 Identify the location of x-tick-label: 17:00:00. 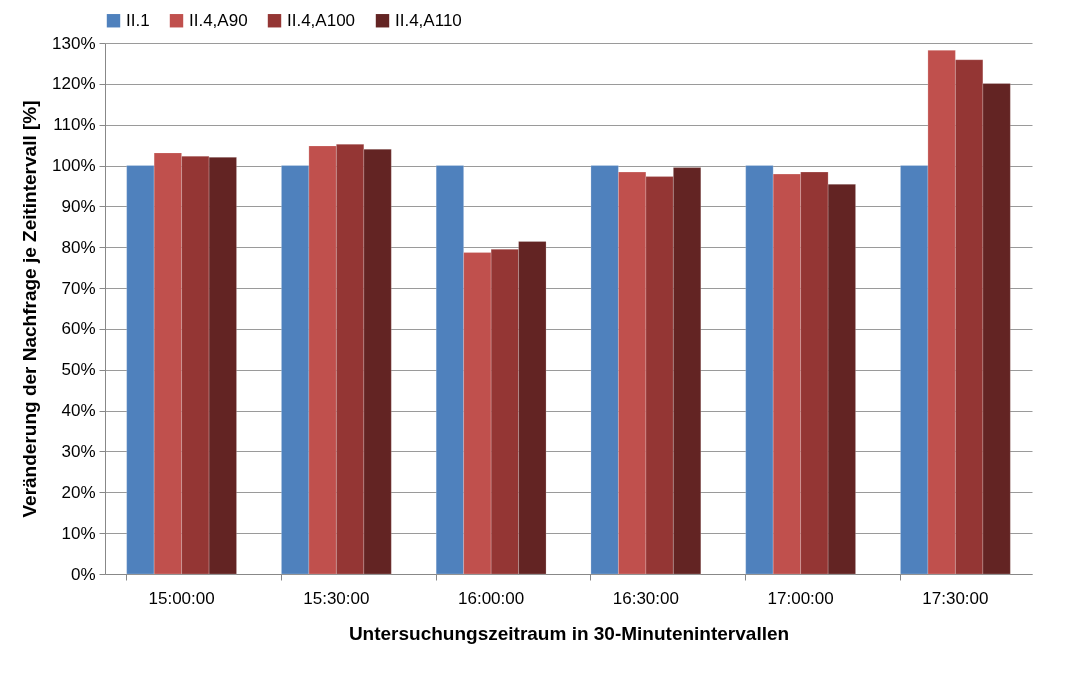
(800, 598).